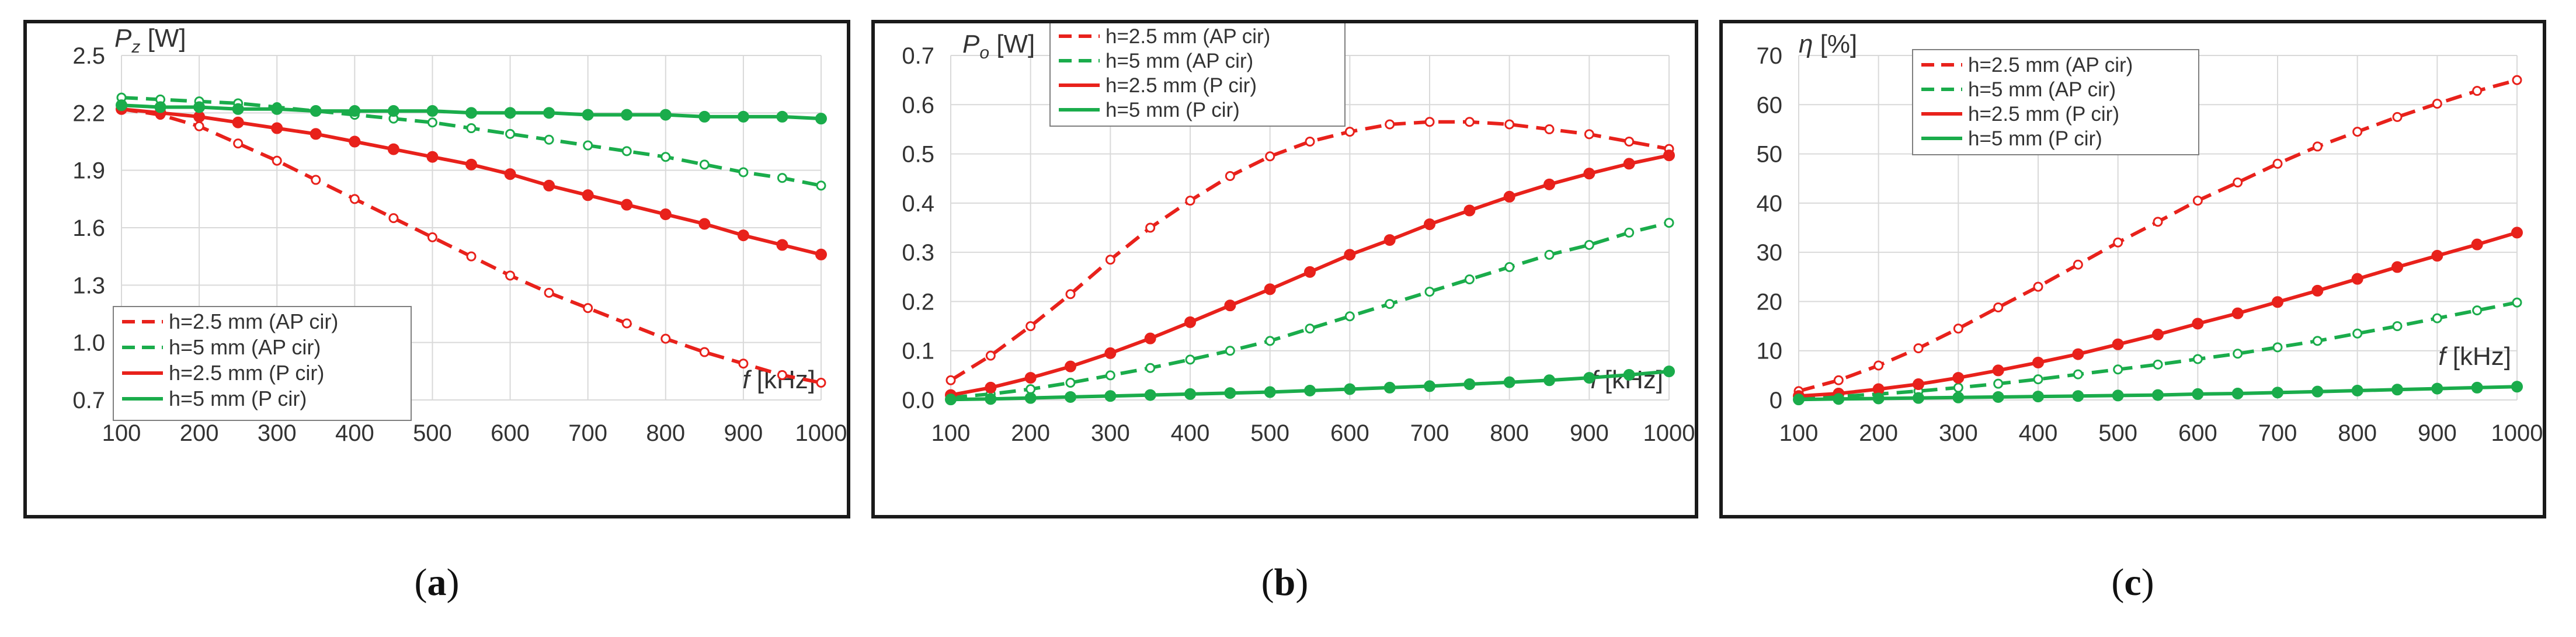 The width and height of the screenshot is (2576, 637). I want to click on y-tick-label: 0, so click(1776, 400).